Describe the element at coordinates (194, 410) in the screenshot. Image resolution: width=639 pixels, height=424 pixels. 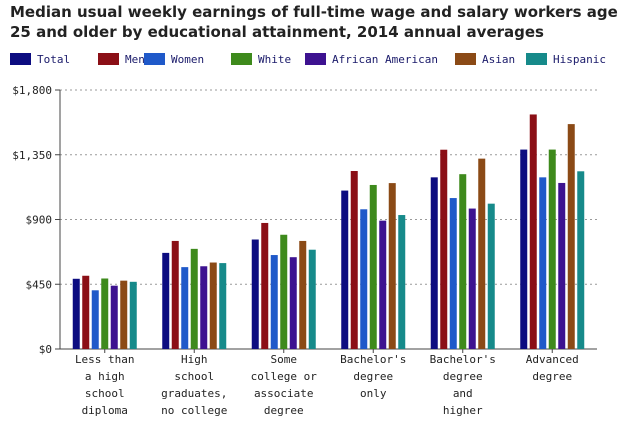
I see `x-tick-label-1-line-3: no college` at that location.